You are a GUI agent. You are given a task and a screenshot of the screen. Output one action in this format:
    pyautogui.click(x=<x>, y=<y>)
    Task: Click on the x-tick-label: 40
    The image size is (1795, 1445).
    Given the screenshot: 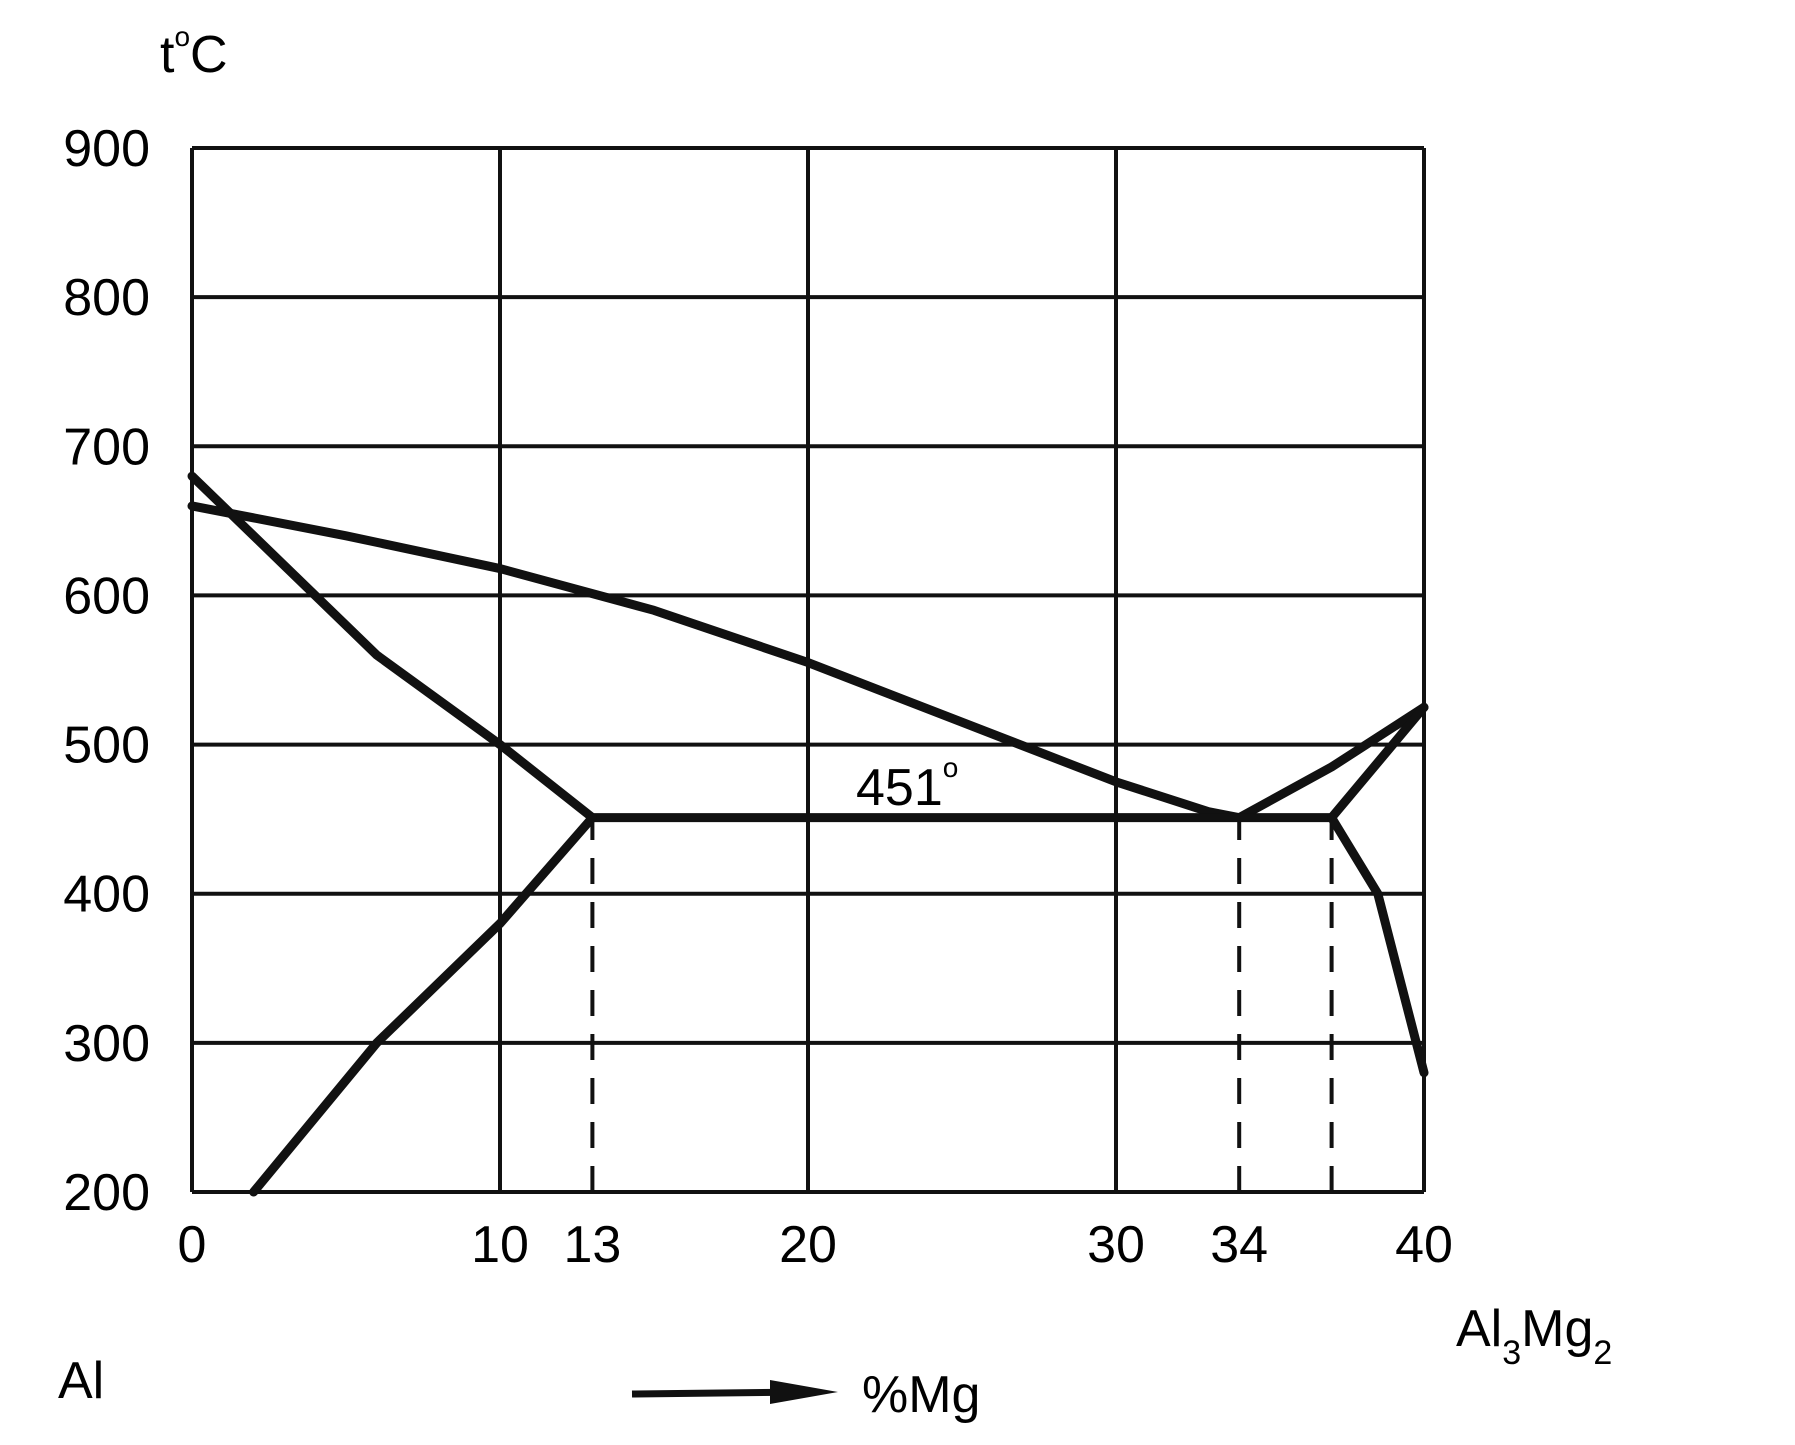 What is the action you would take?
    pyautogui.click(x=1424, y=1245)
    